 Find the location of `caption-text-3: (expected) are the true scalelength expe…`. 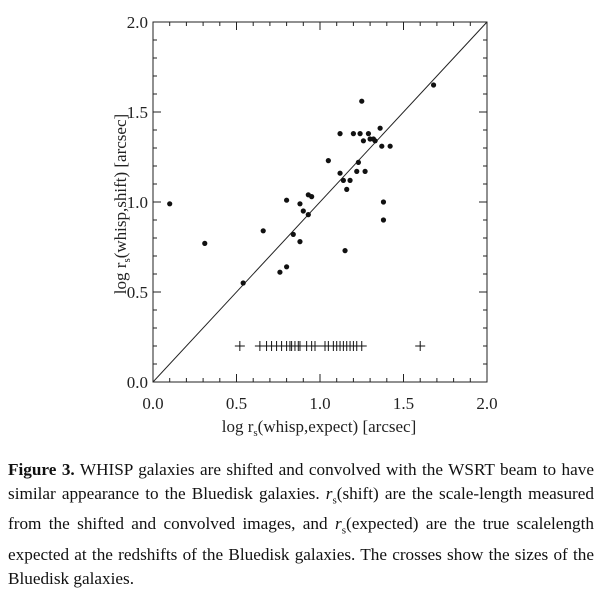

caption-text-3: (expected) are the true scalelength expe… is located at coordinates (301, 551).